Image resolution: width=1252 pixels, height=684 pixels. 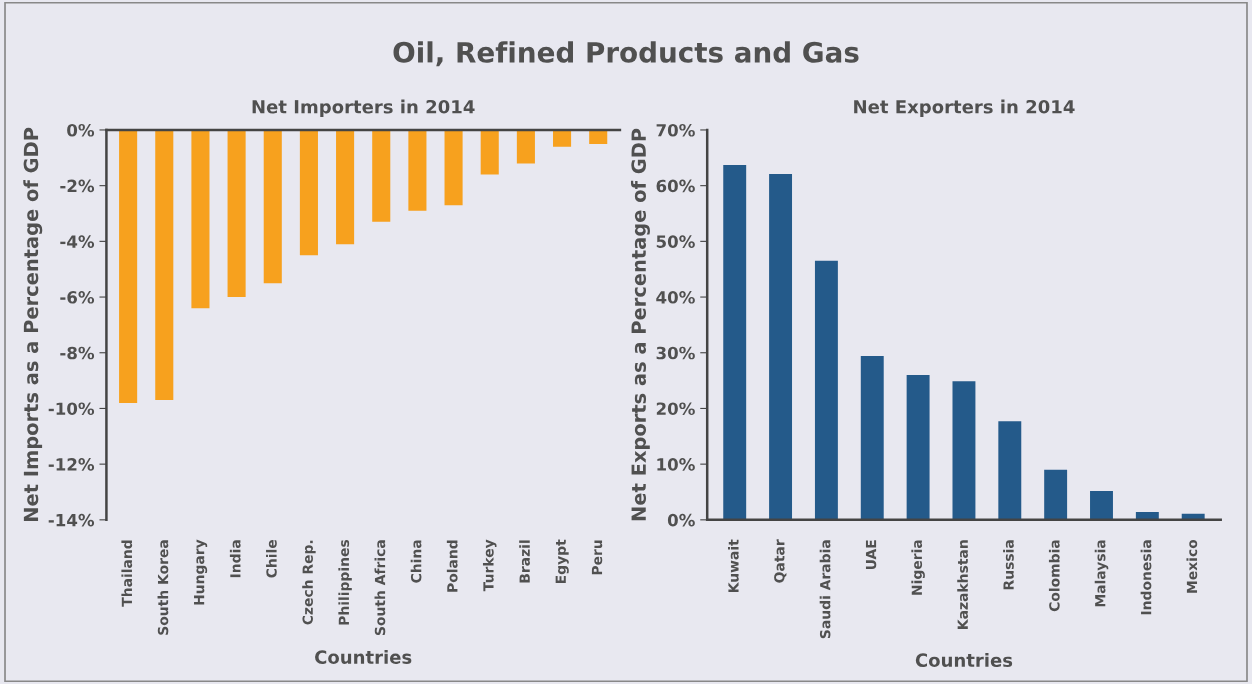 What do you see at coordinates (825, 589) in the screenshot?
I see `x-tick-label: Saudi Arabia` at bounding box center [825, 589].